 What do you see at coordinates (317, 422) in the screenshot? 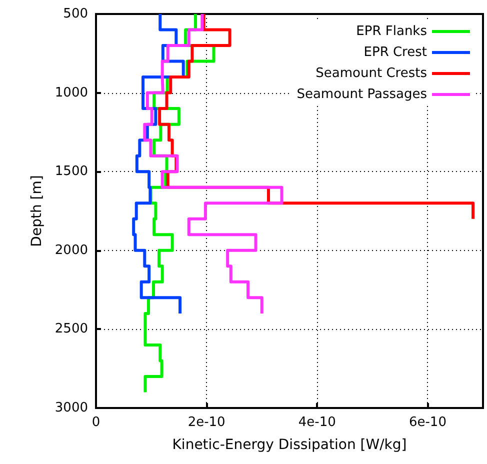
I see `x-tick-label: 4e-10` at bounding box center [317, 422].